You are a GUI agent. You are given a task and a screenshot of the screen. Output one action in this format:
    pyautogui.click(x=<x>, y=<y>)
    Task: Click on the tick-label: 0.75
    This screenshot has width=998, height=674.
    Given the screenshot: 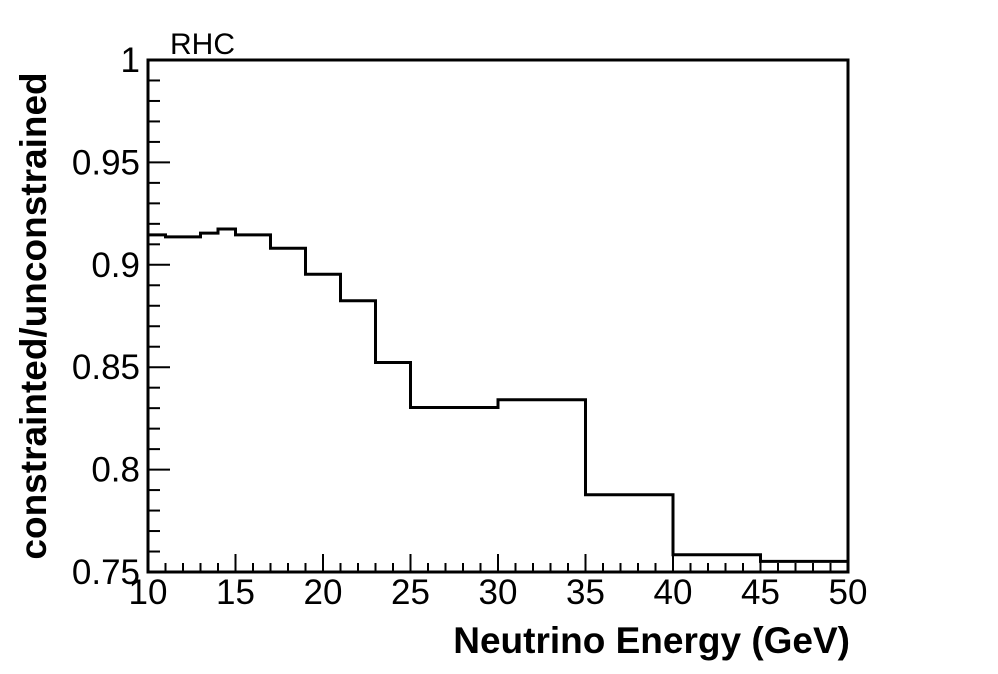 What is the action you would take?
    pyautogui.click(x=106, y=572)
    